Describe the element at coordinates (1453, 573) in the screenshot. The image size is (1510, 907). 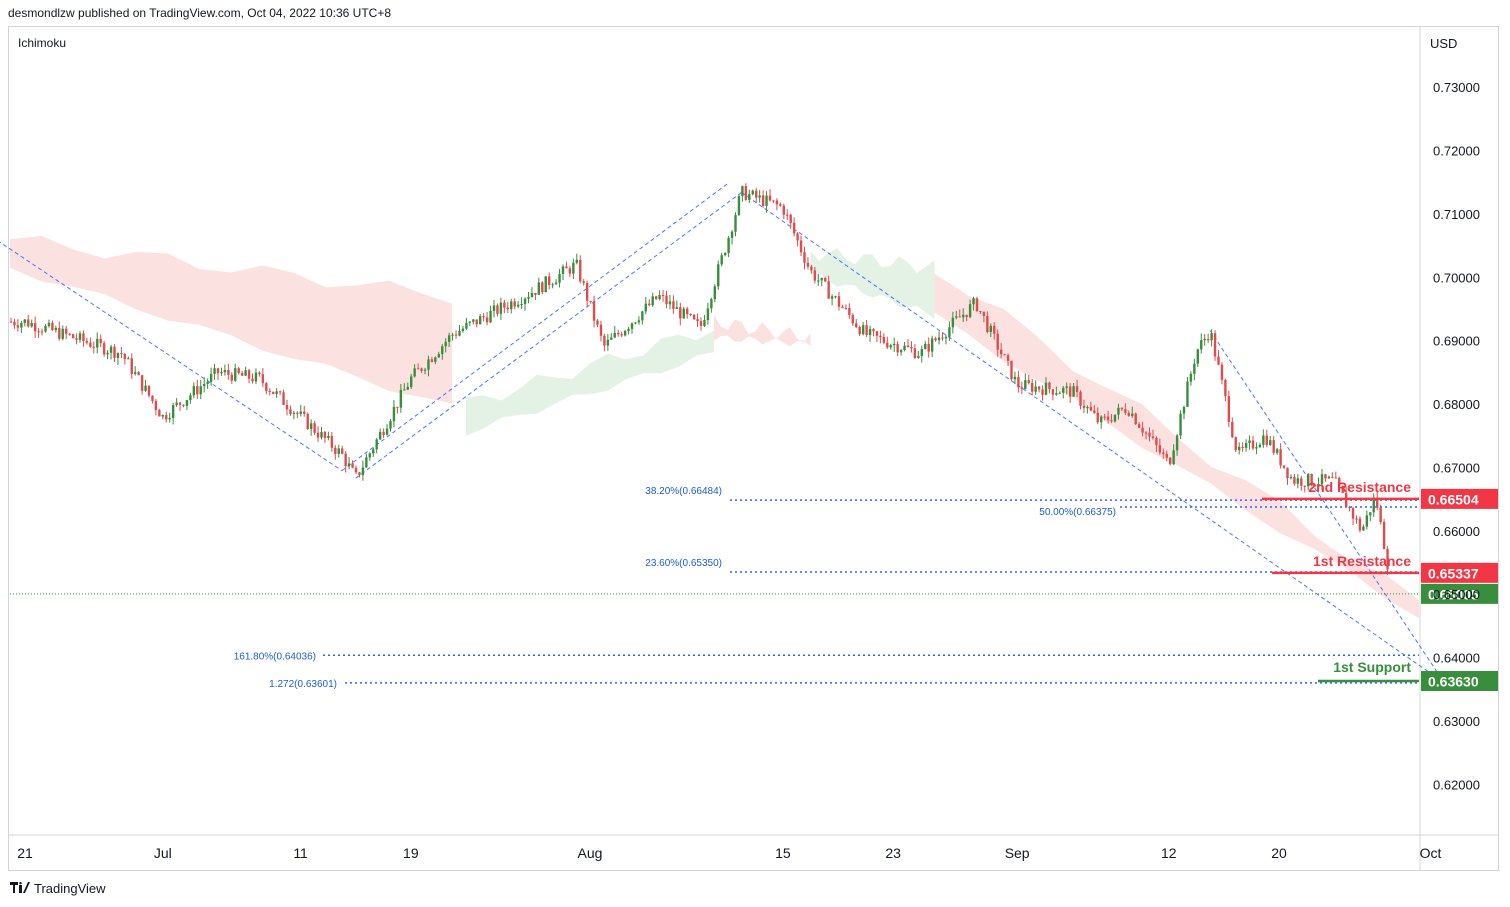
I see `price-label: 0.65337` at that location.